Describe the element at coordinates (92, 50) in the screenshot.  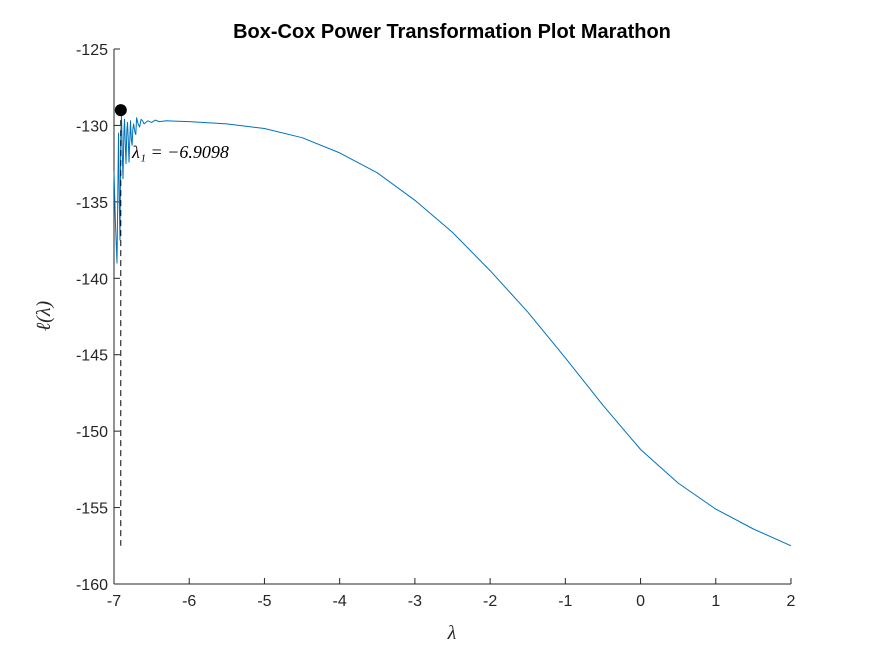
I see `y-tick-label: -125` at that location.